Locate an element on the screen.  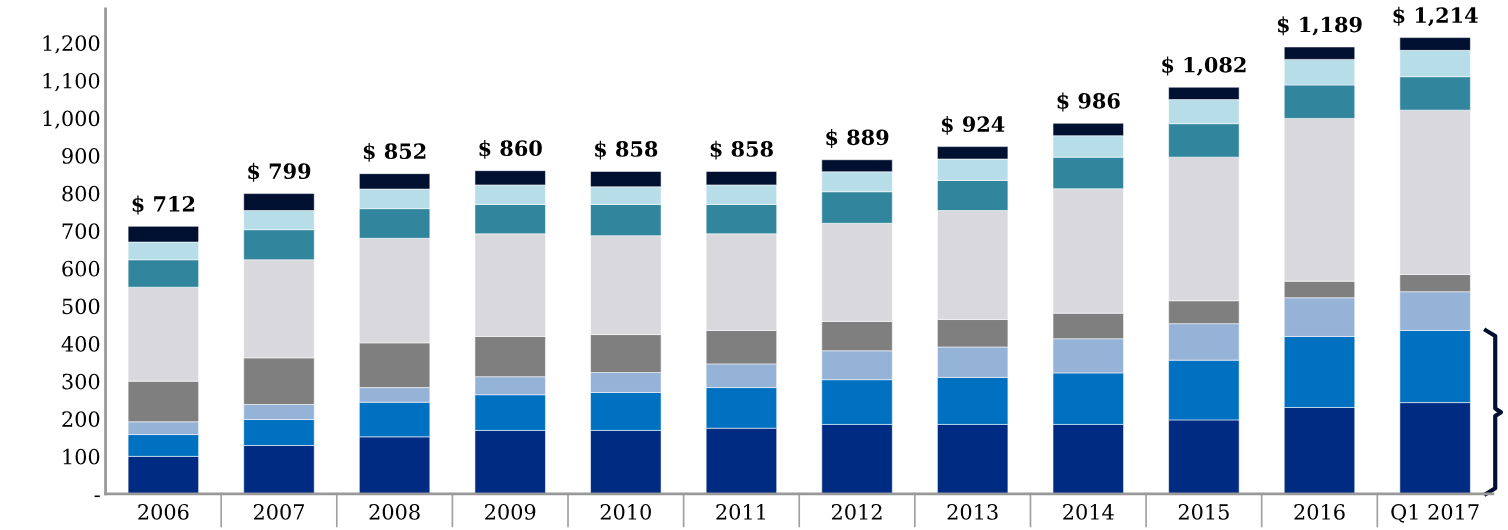
total-label: $ 799 is located at coordinates (279, 172).